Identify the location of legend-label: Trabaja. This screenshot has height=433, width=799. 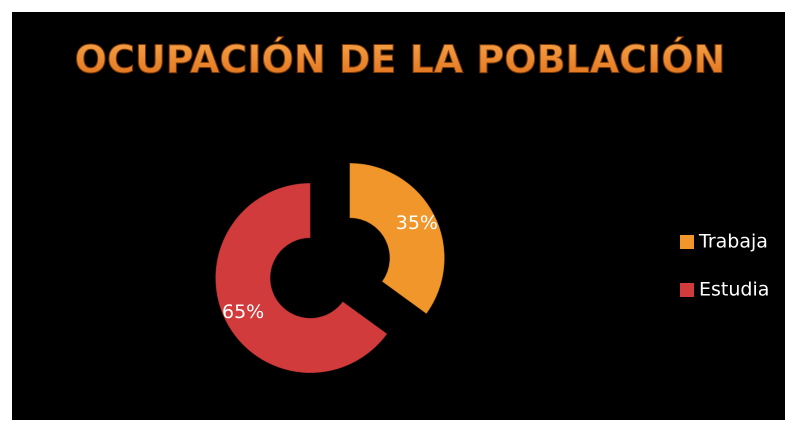
(733, 242).